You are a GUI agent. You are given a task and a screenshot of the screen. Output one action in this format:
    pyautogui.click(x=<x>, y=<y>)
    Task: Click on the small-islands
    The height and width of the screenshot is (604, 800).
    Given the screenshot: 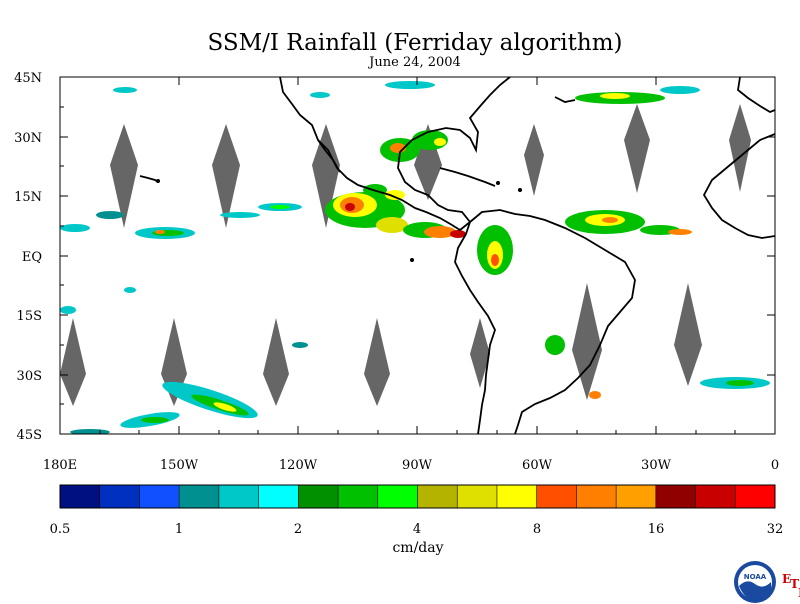 What is the action you would take?
    pyautogui.click(x=339, y=220)
    